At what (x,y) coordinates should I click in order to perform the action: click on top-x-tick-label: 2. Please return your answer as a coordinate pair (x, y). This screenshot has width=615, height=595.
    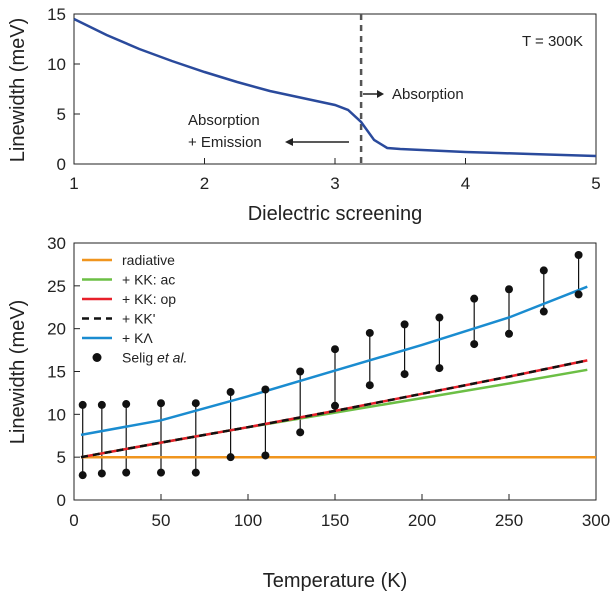
    Looking at the image, I should click on (204, 183).